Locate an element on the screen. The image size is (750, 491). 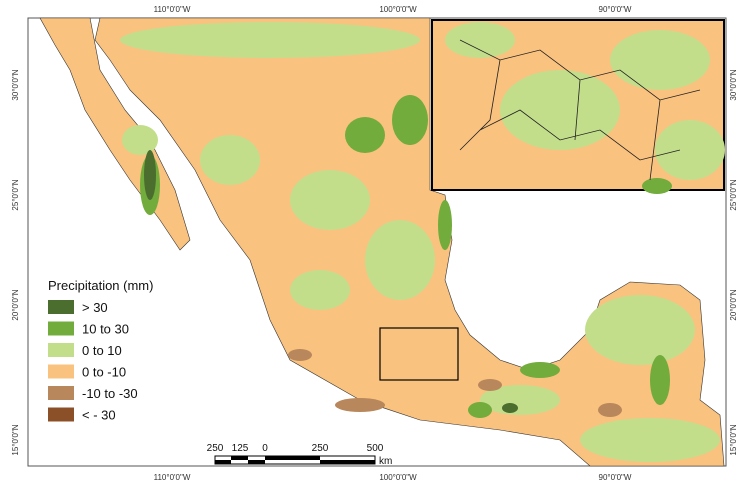
scale-label: 0 is located at coordinates (265, 448).